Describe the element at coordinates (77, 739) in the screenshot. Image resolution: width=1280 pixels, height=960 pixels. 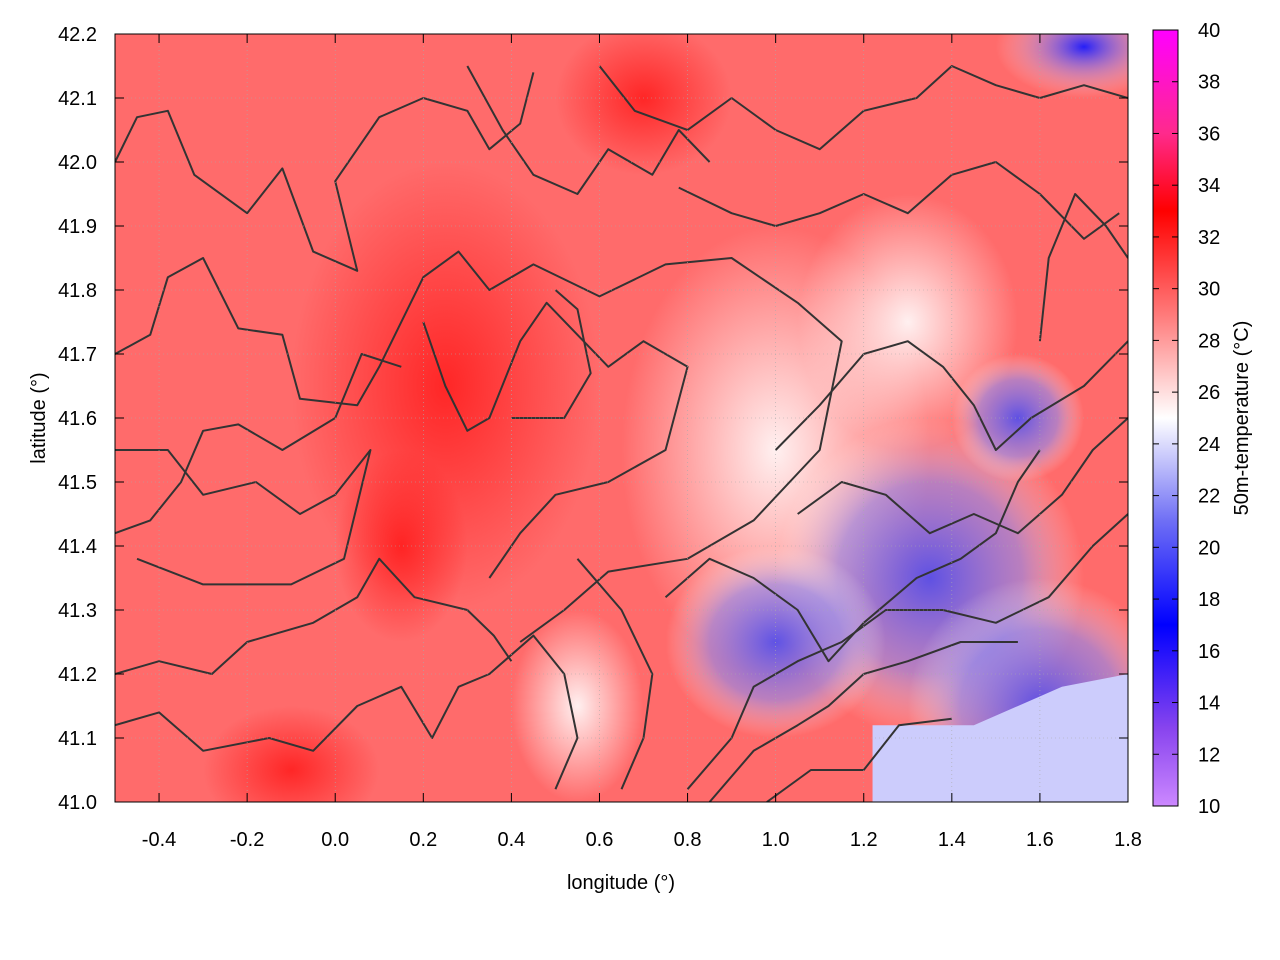
I see `y-tick-label: 41.1` at that location.